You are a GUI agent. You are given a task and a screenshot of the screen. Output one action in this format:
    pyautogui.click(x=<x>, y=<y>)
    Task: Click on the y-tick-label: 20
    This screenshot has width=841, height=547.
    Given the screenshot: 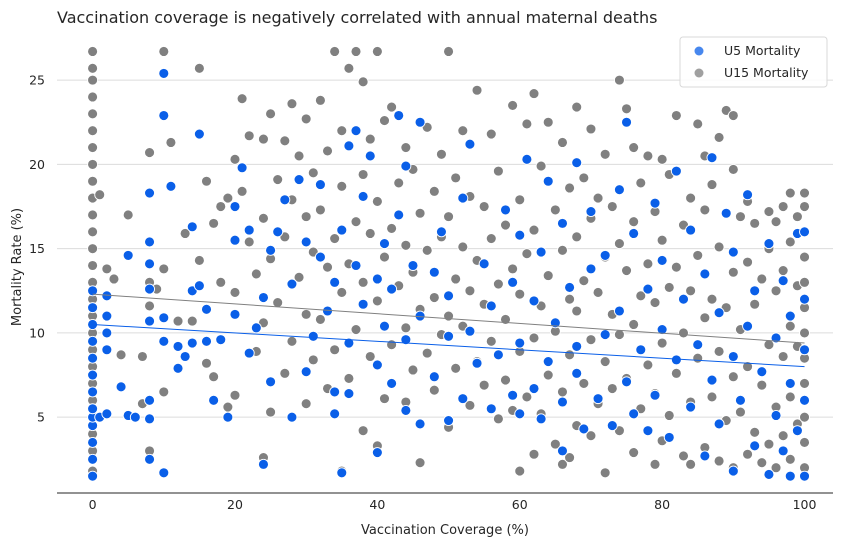 What is the action you would take?
    pyautogui.click(x=37, y=164)
    